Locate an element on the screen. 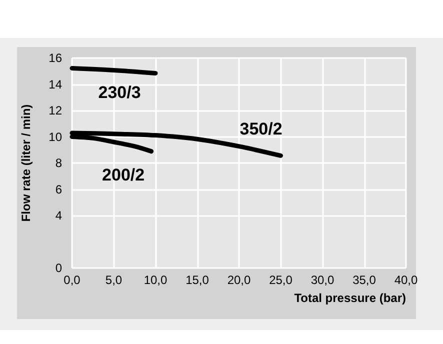  series-label: 200/2 is located at coordinates (123, 174).